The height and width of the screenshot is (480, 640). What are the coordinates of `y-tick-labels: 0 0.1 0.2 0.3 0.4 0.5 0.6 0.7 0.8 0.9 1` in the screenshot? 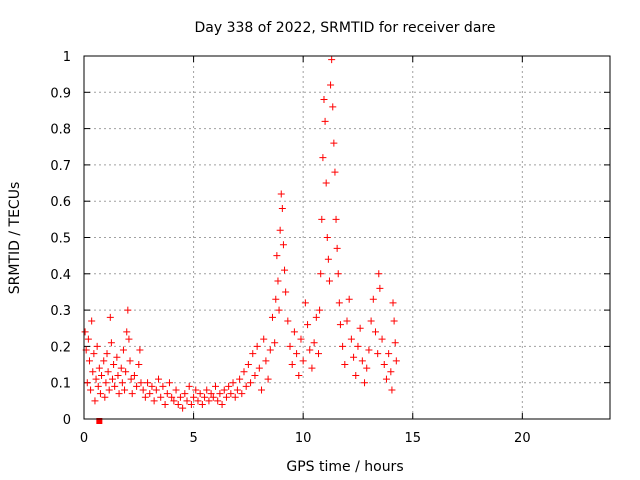 It's located at (60, 239).